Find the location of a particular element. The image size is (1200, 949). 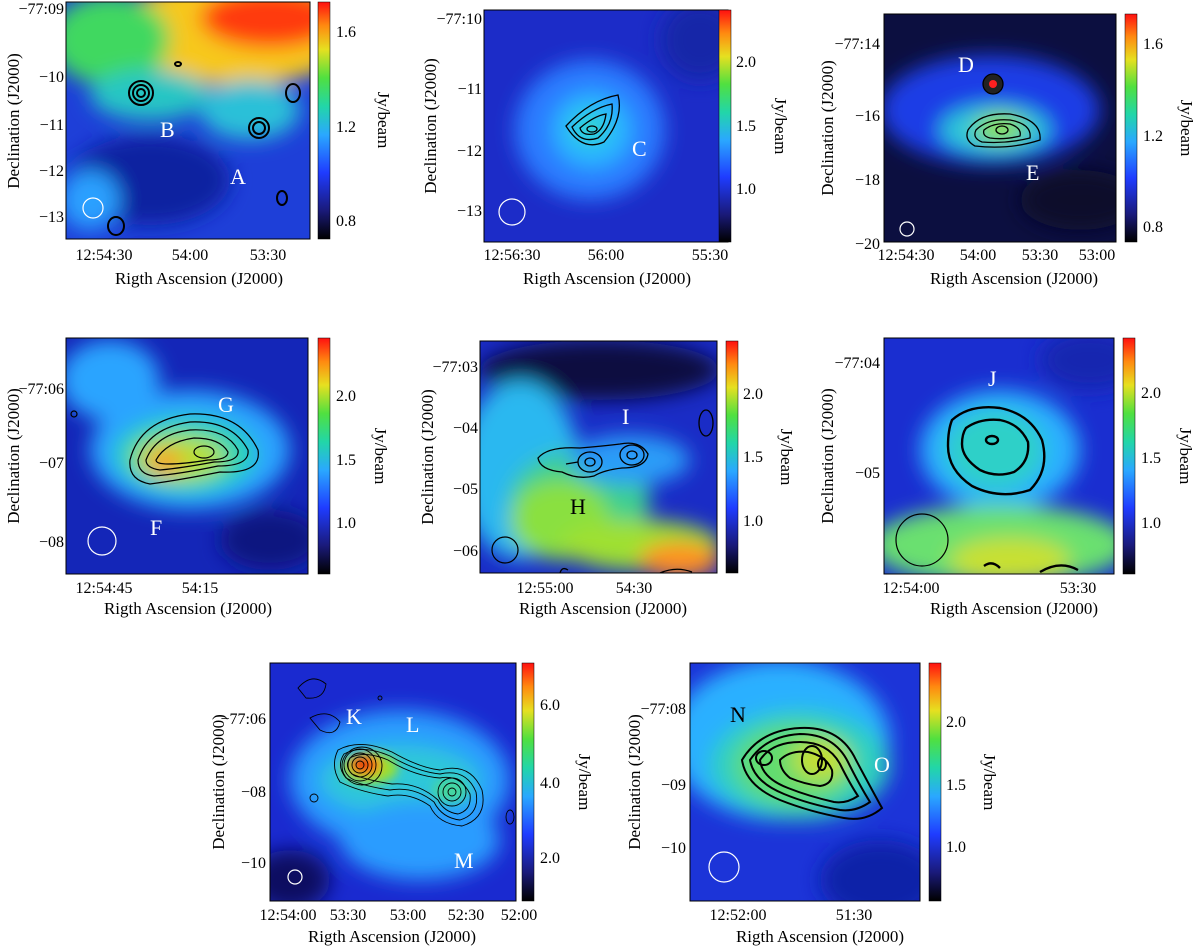

x-tick-label: 12:52:00 is located at coordinates (738, 915).